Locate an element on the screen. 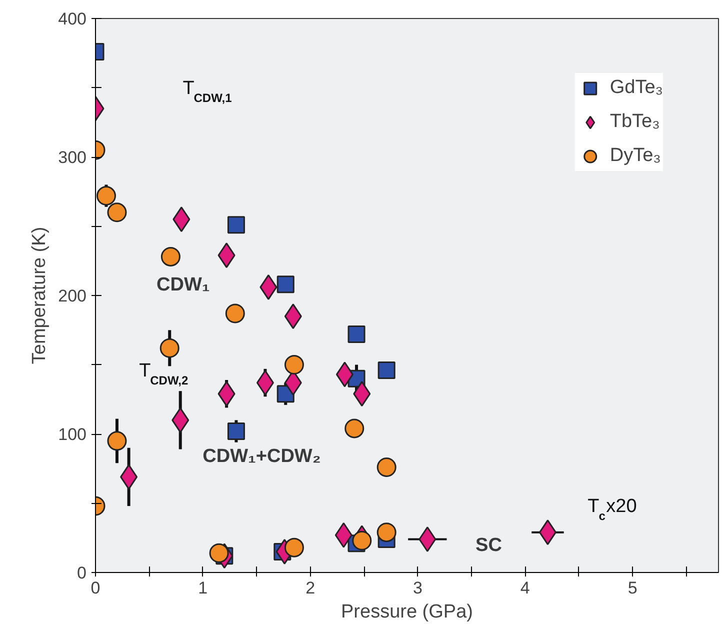 The height and width of the screenshot is (632, 722). x-tick-label: 1 is located at coordinates (203, 588).